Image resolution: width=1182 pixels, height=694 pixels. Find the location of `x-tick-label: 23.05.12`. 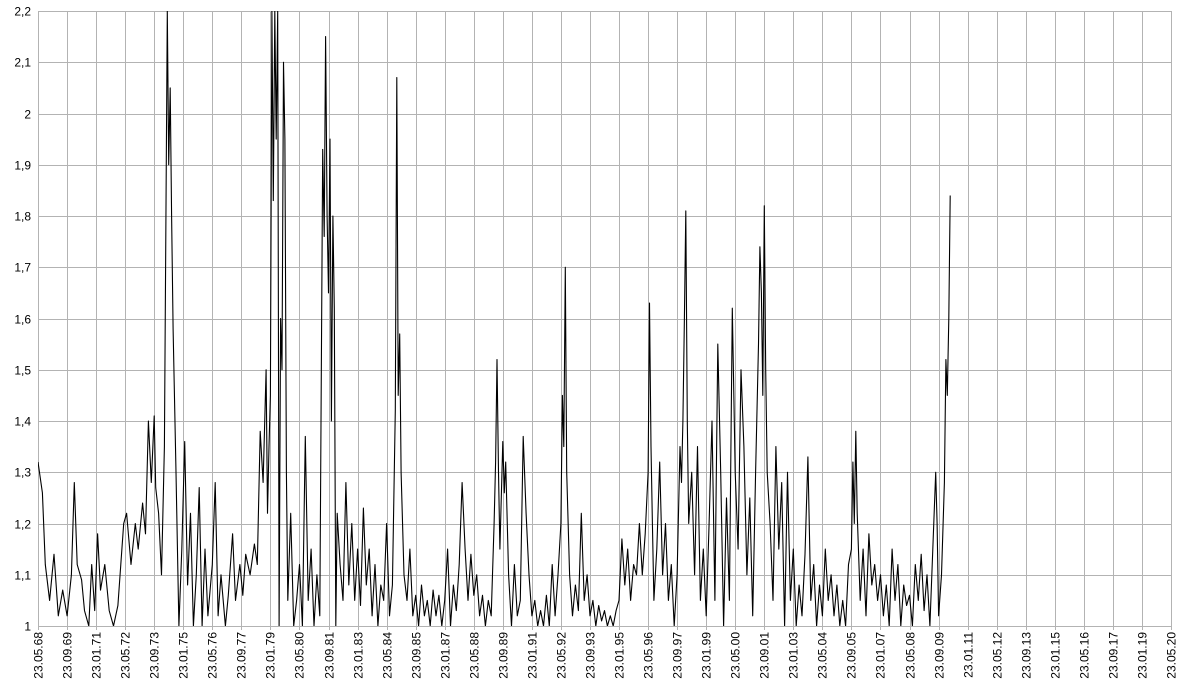

x-tick-label: 23.05.12 is located at coordinates (998, 655).